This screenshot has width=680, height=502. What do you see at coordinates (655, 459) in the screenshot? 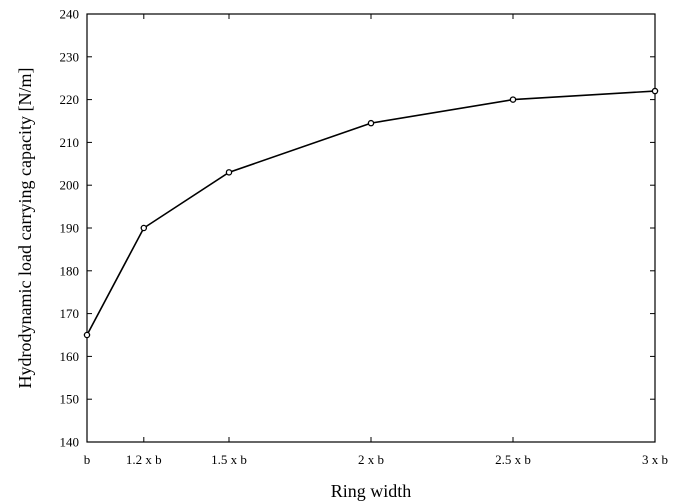
I see `x-tick-label: 3 x b` at bounding box center [655, 459].